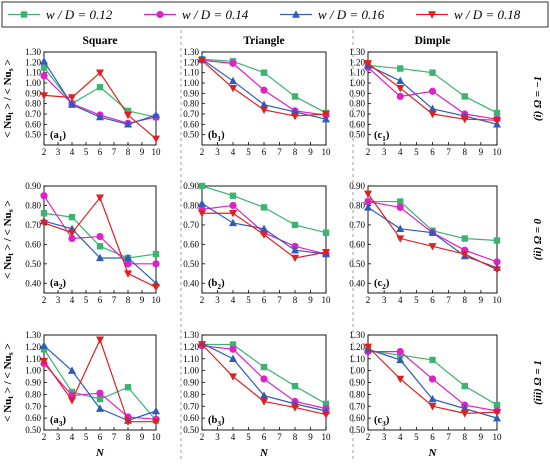 The width and height of the screenshot is (550, 465). What do you see at coordinates (219, 286) in the screenshot?
I see `panel-label-sub: 2` at bounding box center [219, 286].